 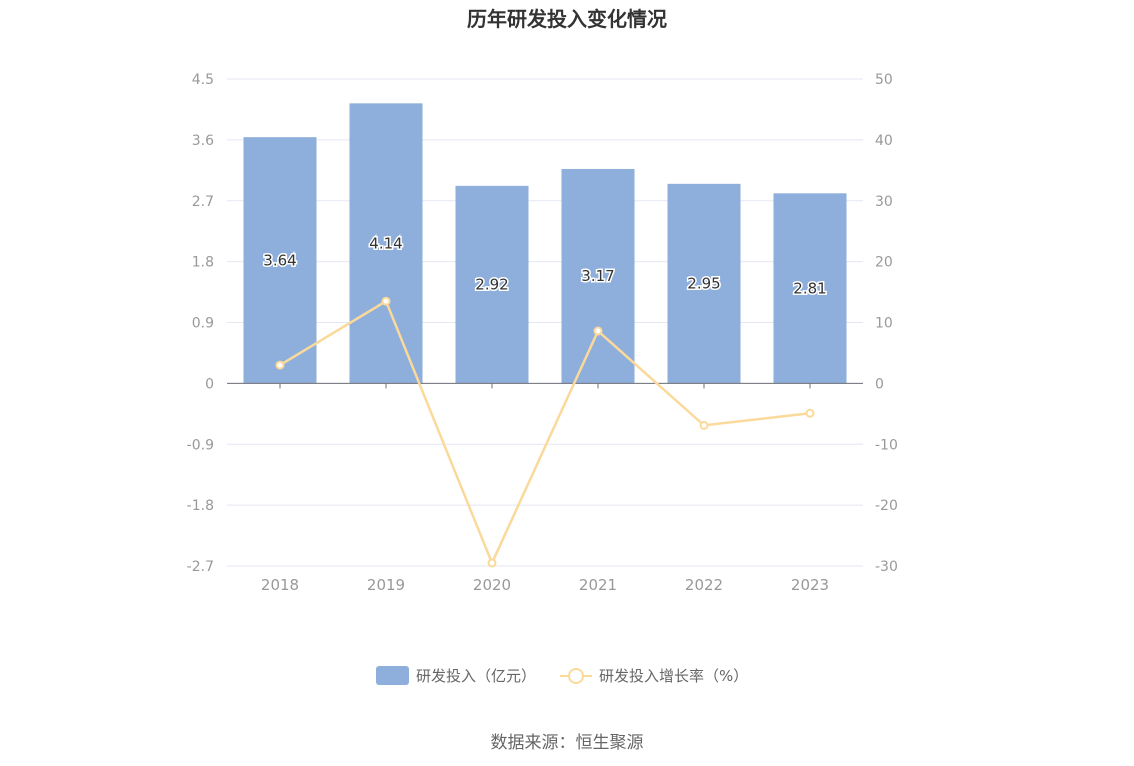 What do you see at coordinates (200, 506) in the screenshot?
I see `y-left-tick-label: -1.8` at bounding box center [200, 506].